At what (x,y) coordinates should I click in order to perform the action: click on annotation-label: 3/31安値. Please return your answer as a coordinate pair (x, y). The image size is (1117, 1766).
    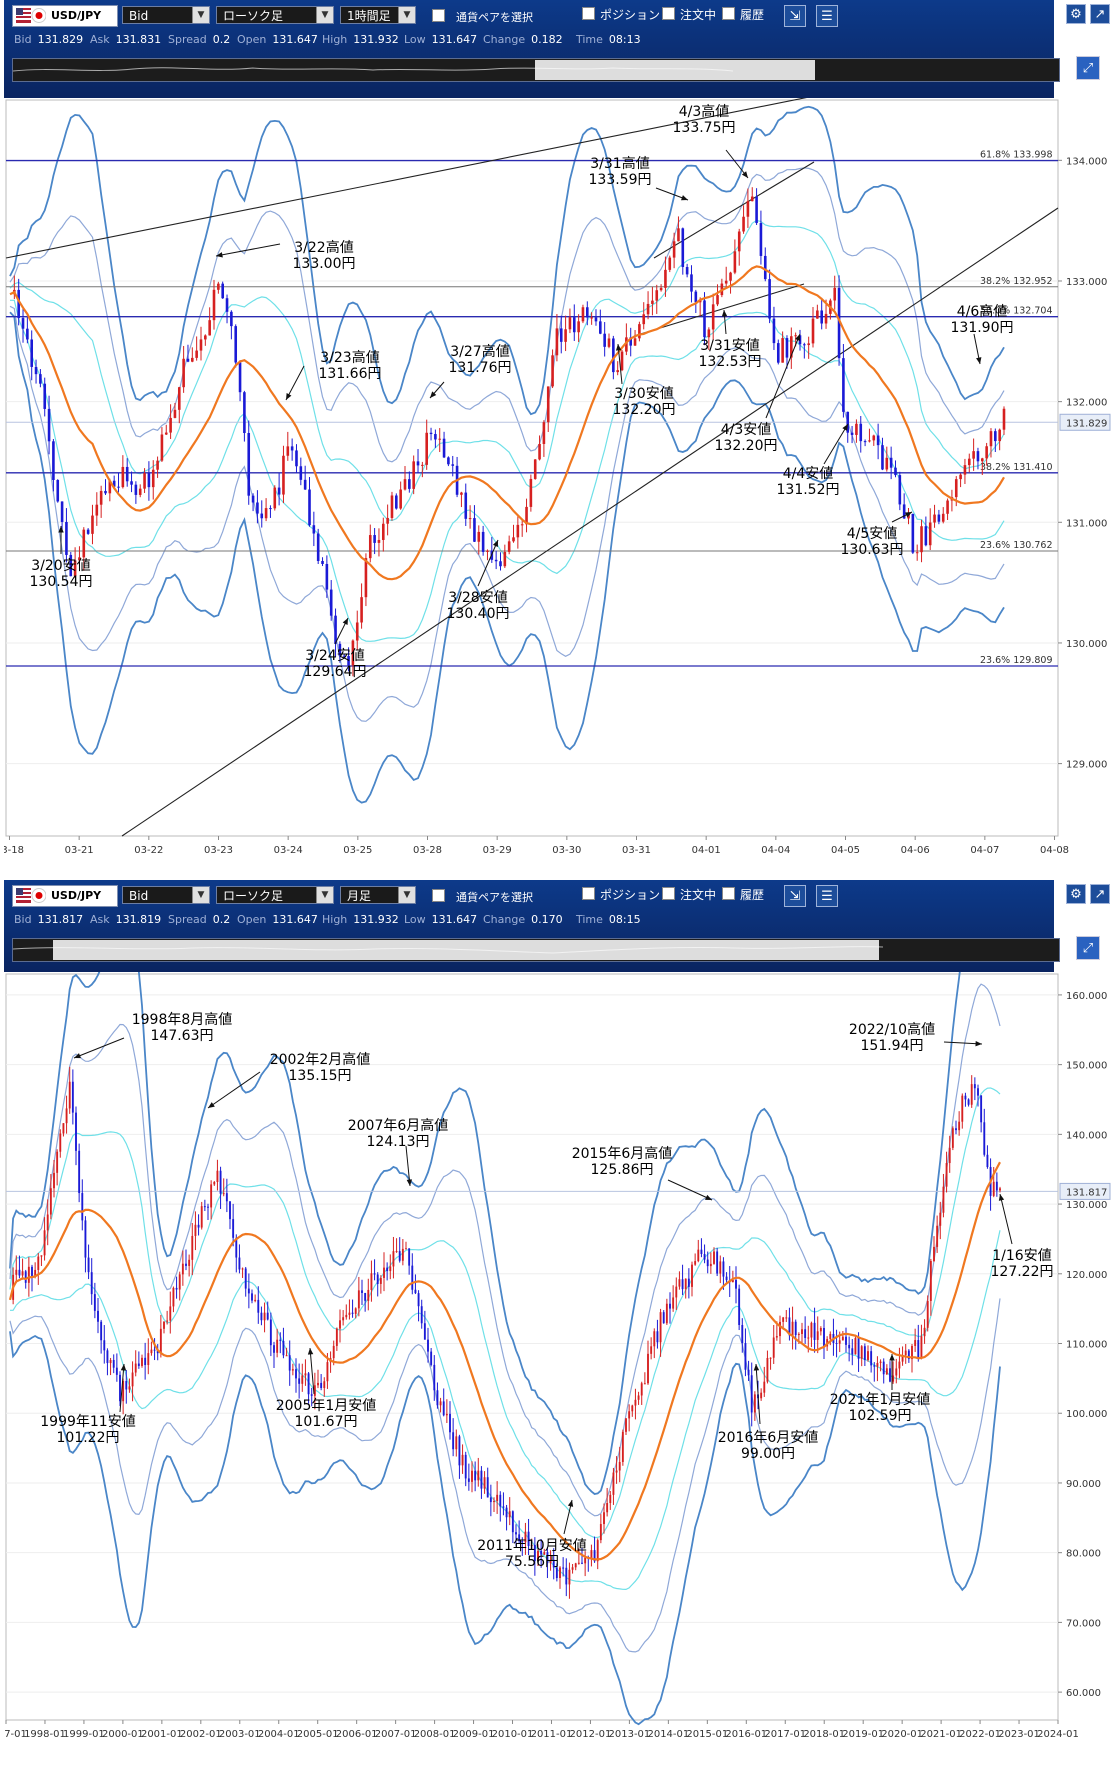
    Looking at the image, I should click on (729, 346).